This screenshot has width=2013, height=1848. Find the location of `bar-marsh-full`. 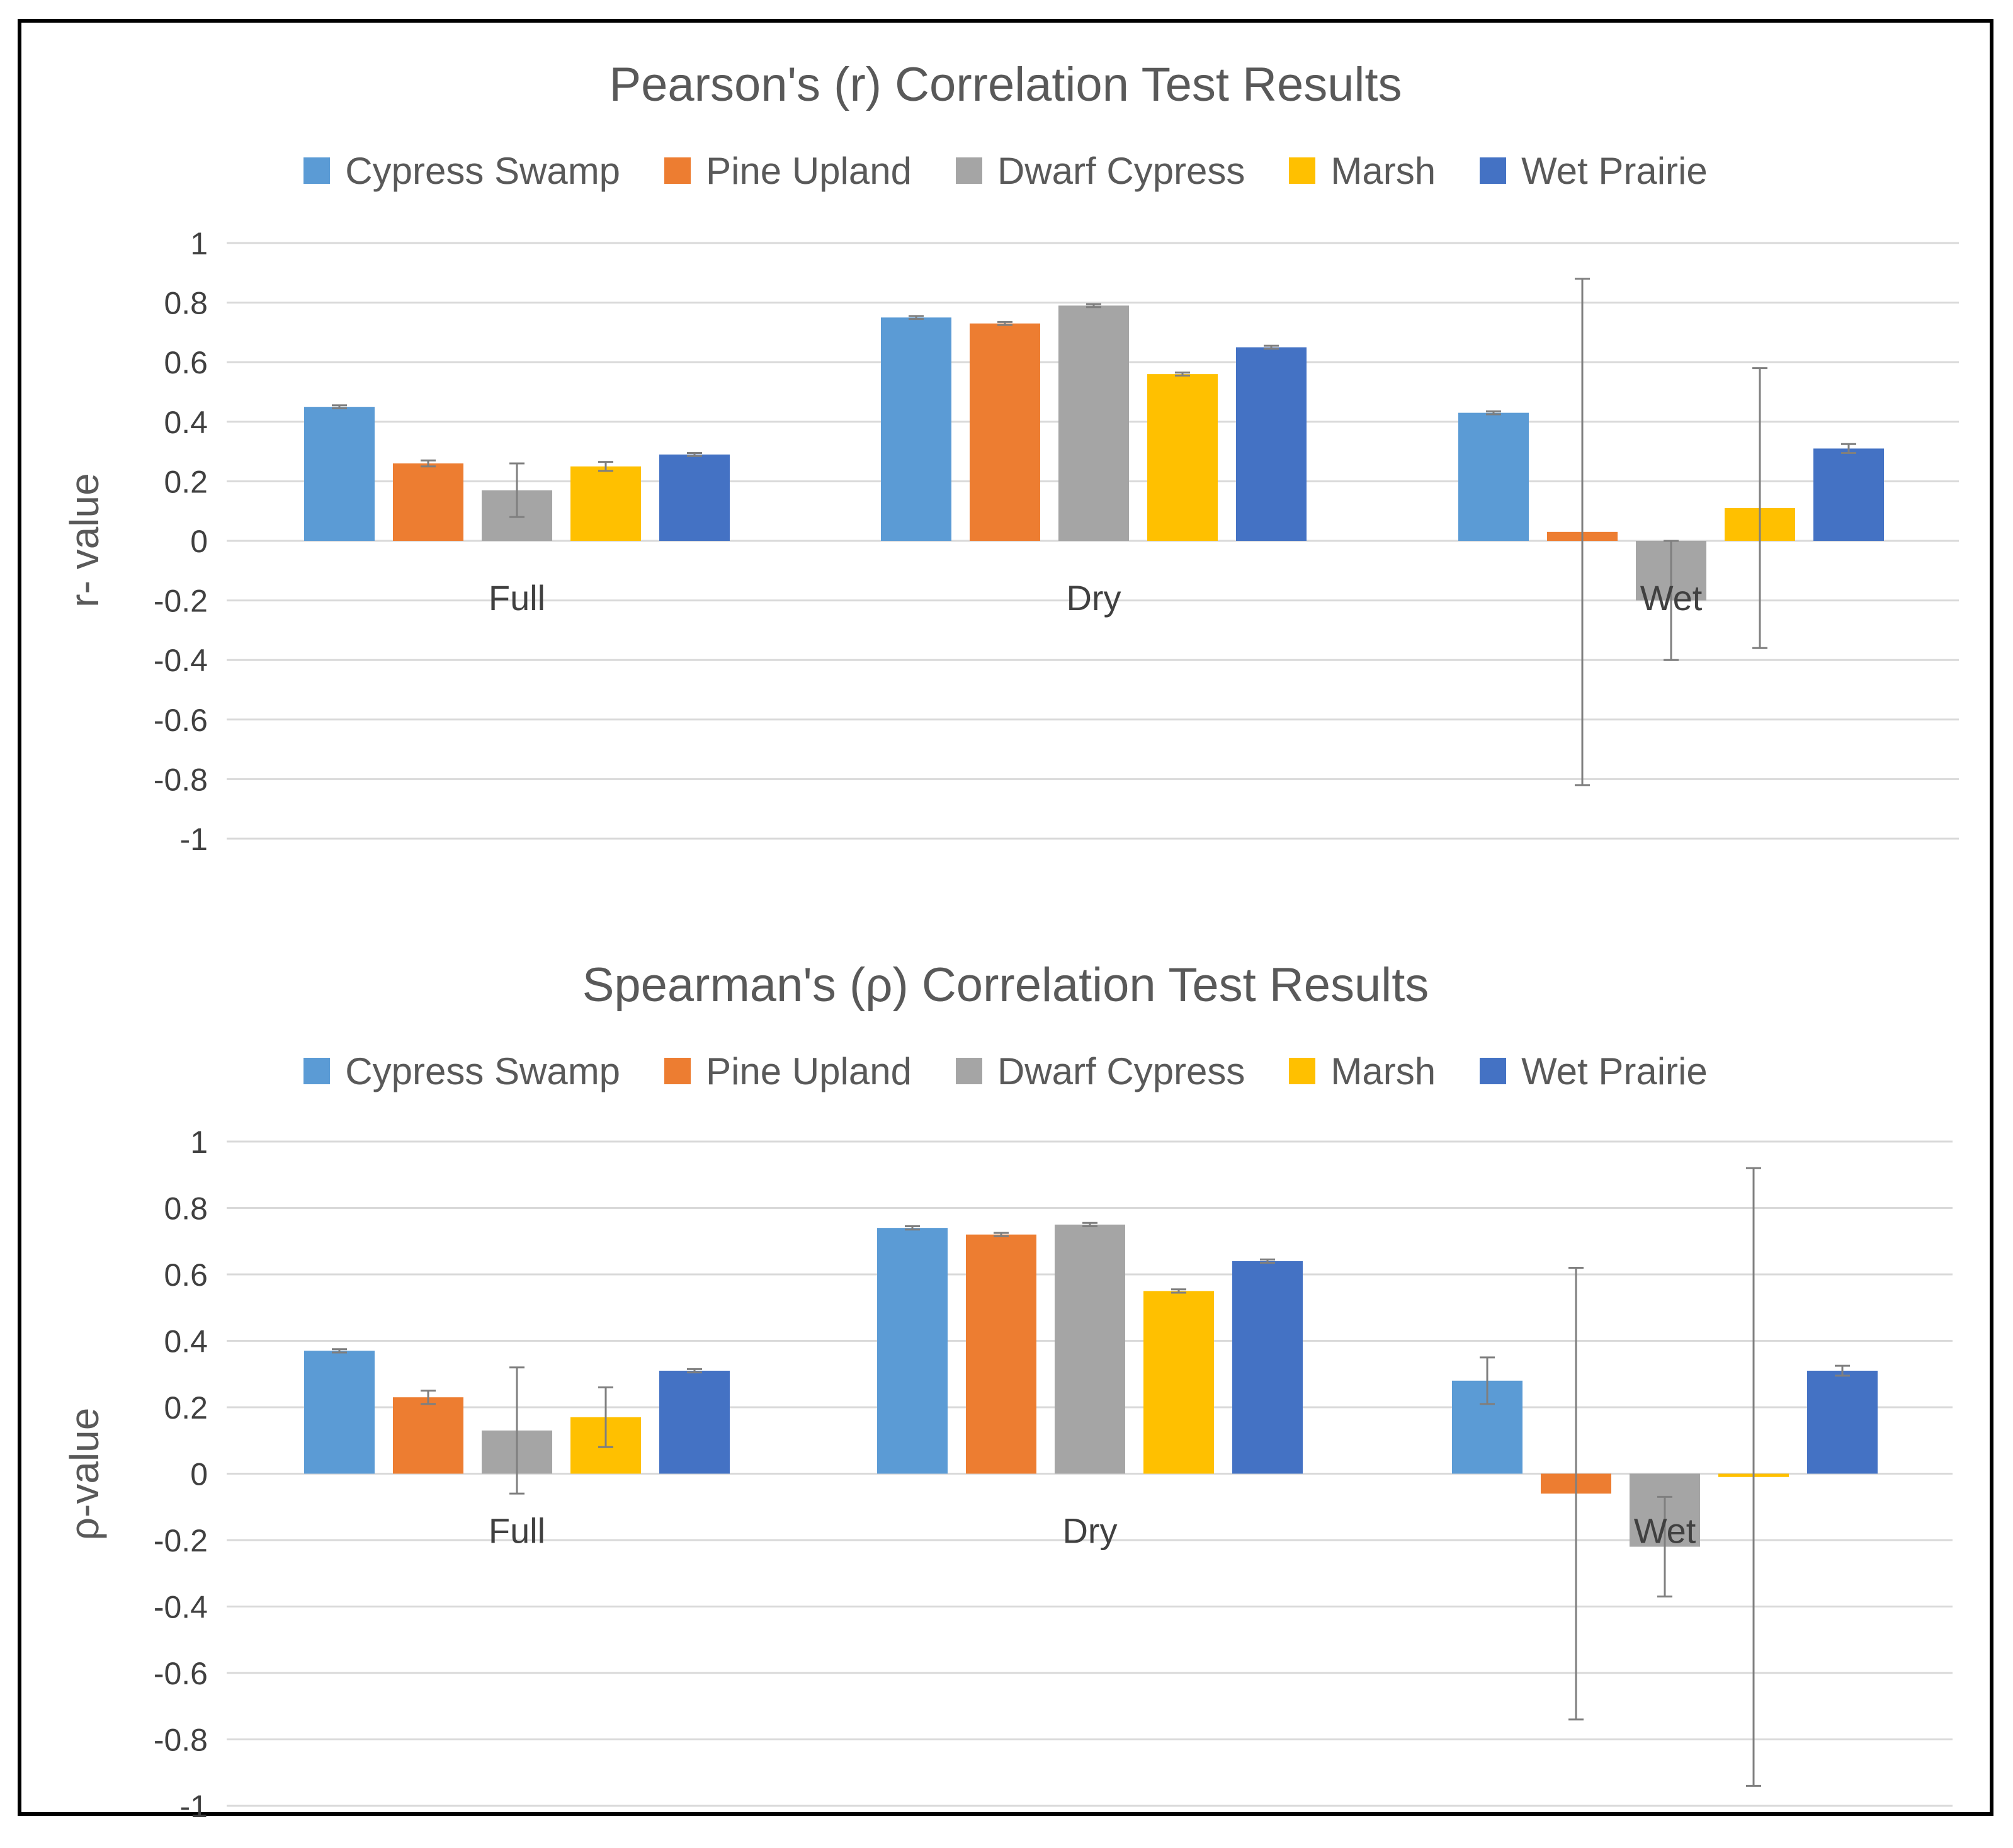

bar-marsh-full is located at coordinates (605, 503).